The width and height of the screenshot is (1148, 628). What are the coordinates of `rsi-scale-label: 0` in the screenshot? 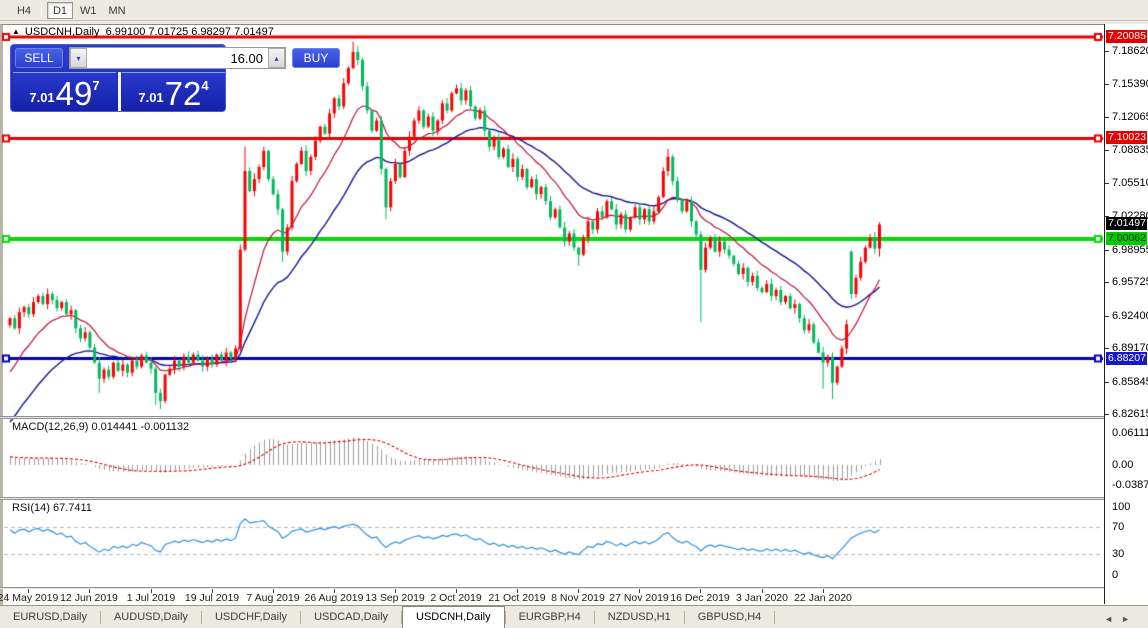 It's located at (1115, 575).